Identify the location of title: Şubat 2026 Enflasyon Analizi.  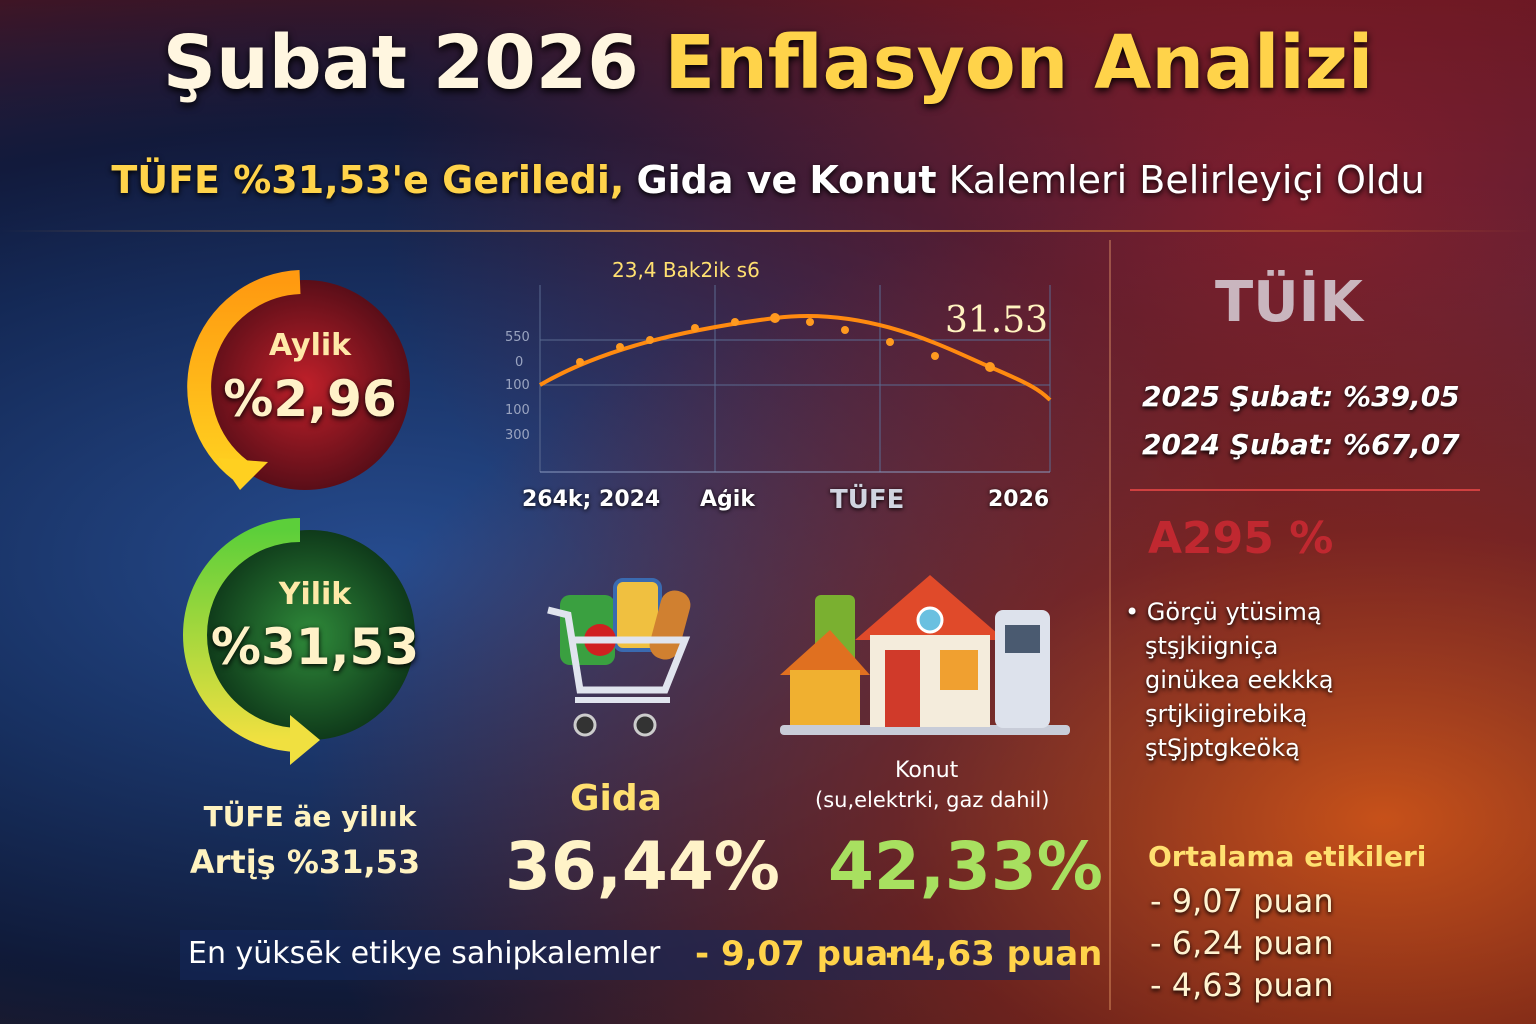
(768, 63).